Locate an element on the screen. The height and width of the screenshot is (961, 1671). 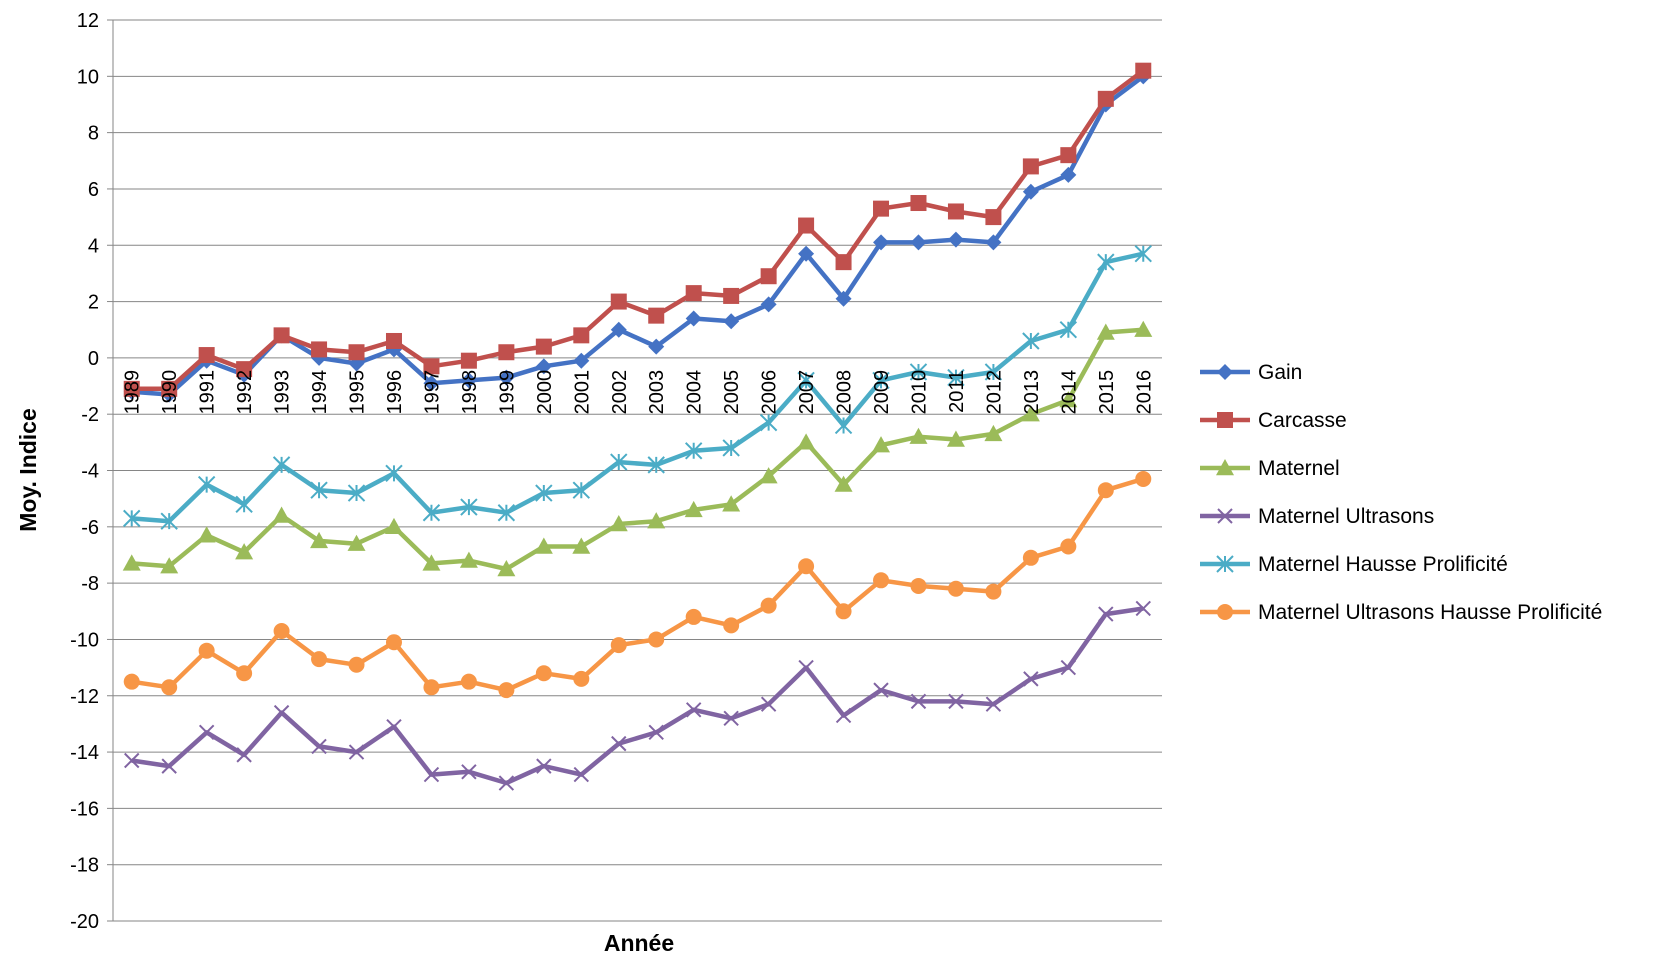
x-tick-label: 2010 is located at coordinates (919, 392).